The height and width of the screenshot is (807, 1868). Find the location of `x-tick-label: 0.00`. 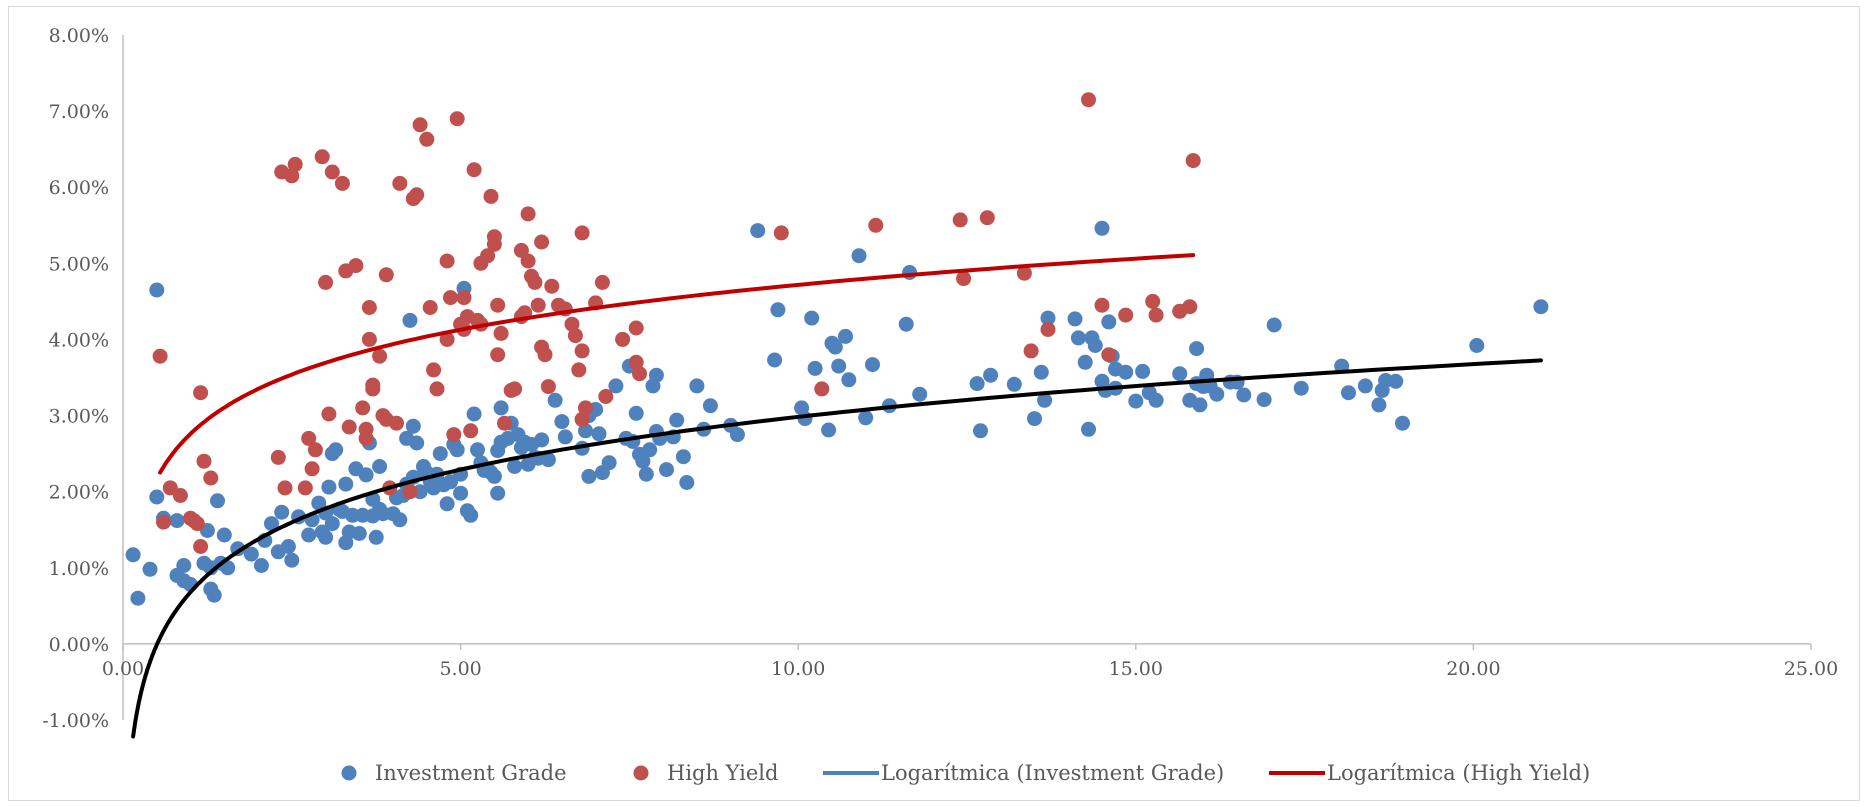

x-tick-label: 0.00 is located at coordinates (123, 669).